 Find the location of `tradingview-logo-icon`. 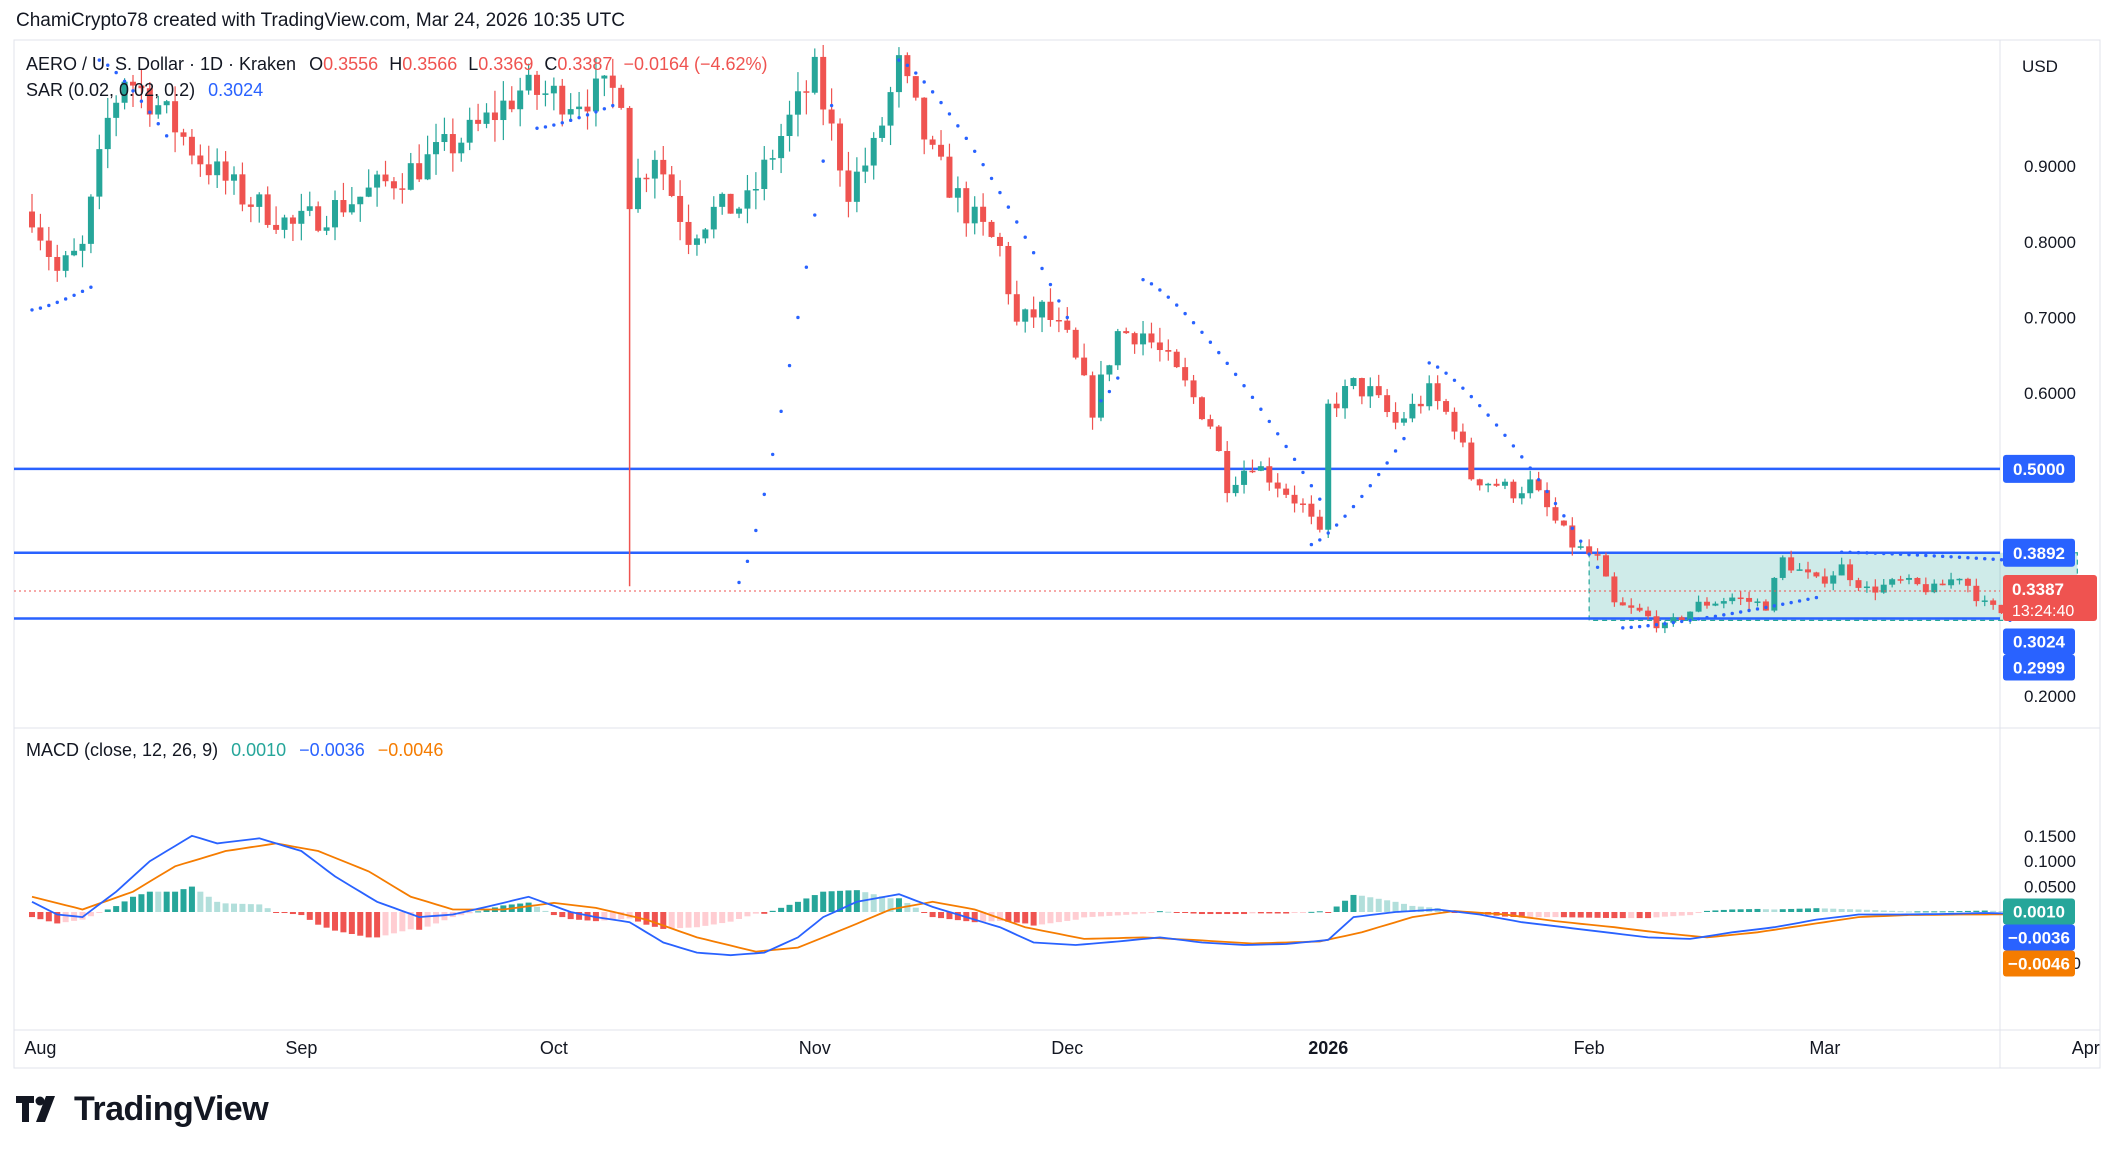

tradingview-logo-icon is located at coordinates (35, 1108).